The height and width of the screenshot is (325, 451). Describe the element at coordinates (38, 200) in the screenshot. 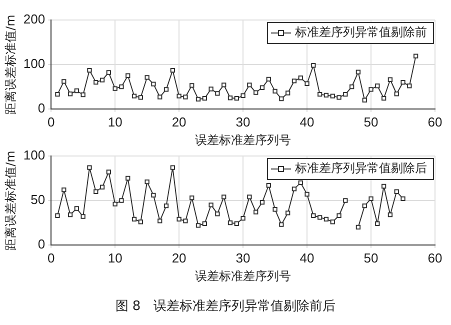

I see `y-tick-label: 50` at that location.